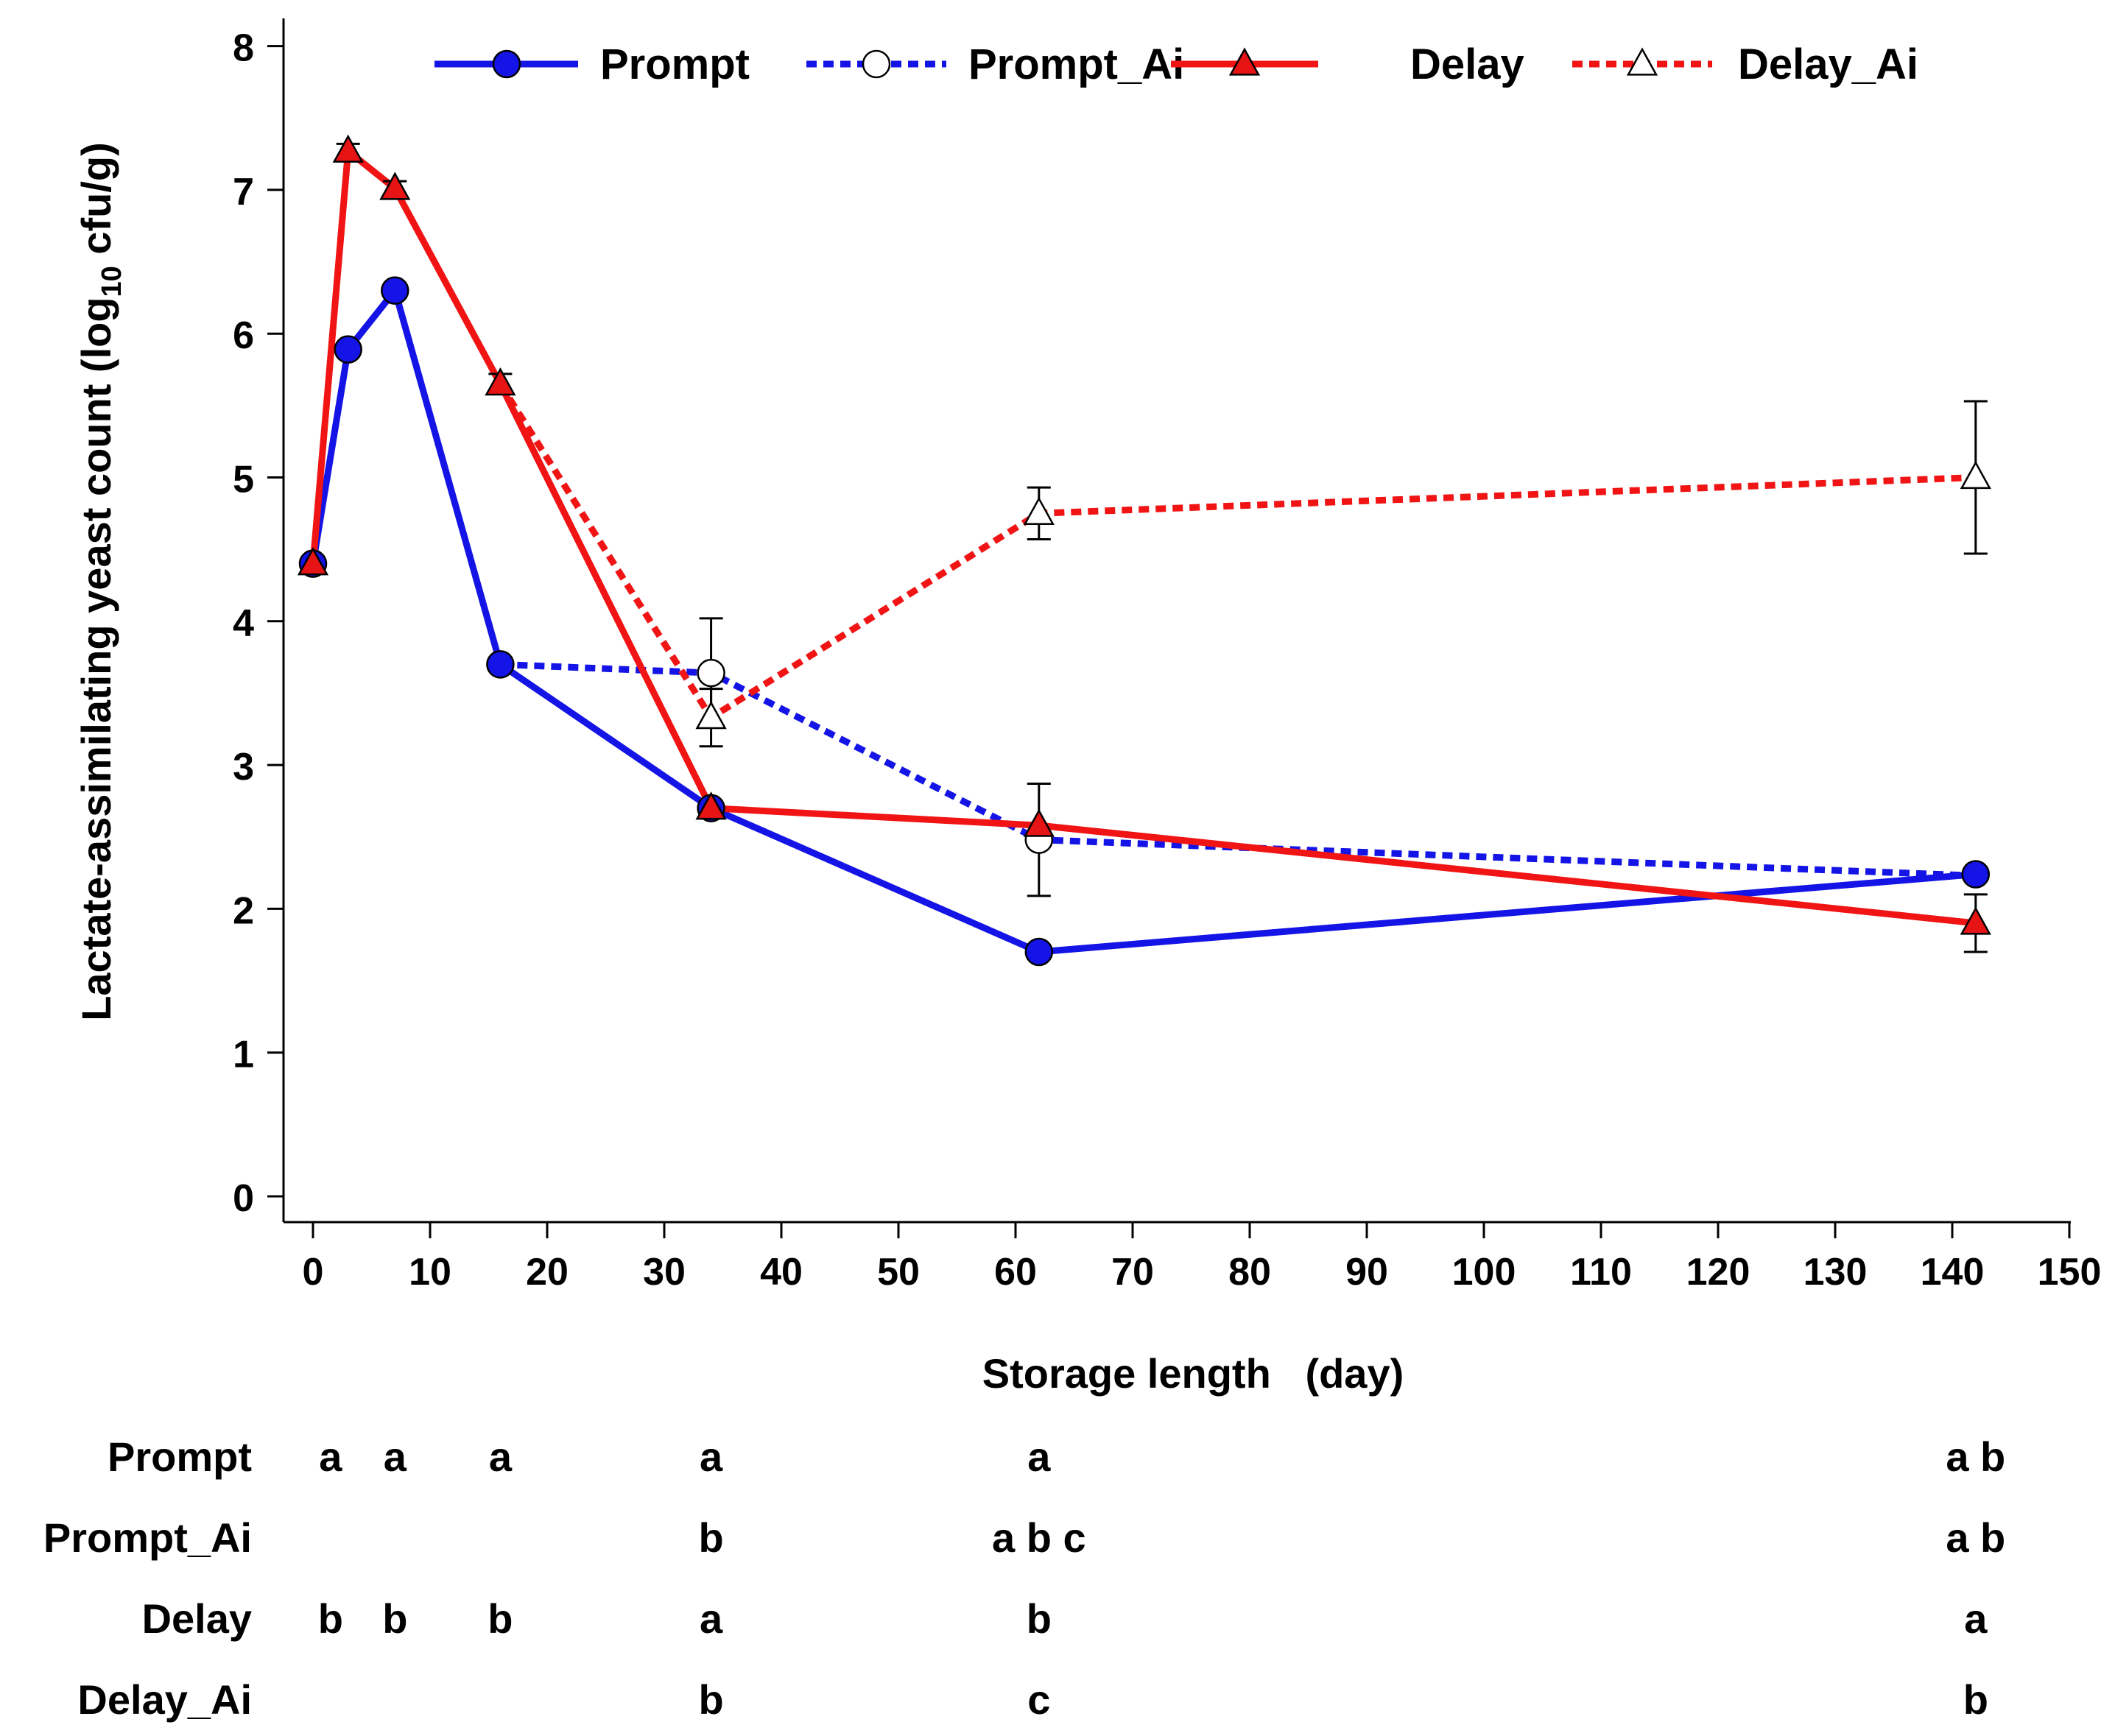  What do you see at coordinates (197, 1618) in the screenshot?
I see `sig-row-label: Delay` at bounding box center [197, 1618].